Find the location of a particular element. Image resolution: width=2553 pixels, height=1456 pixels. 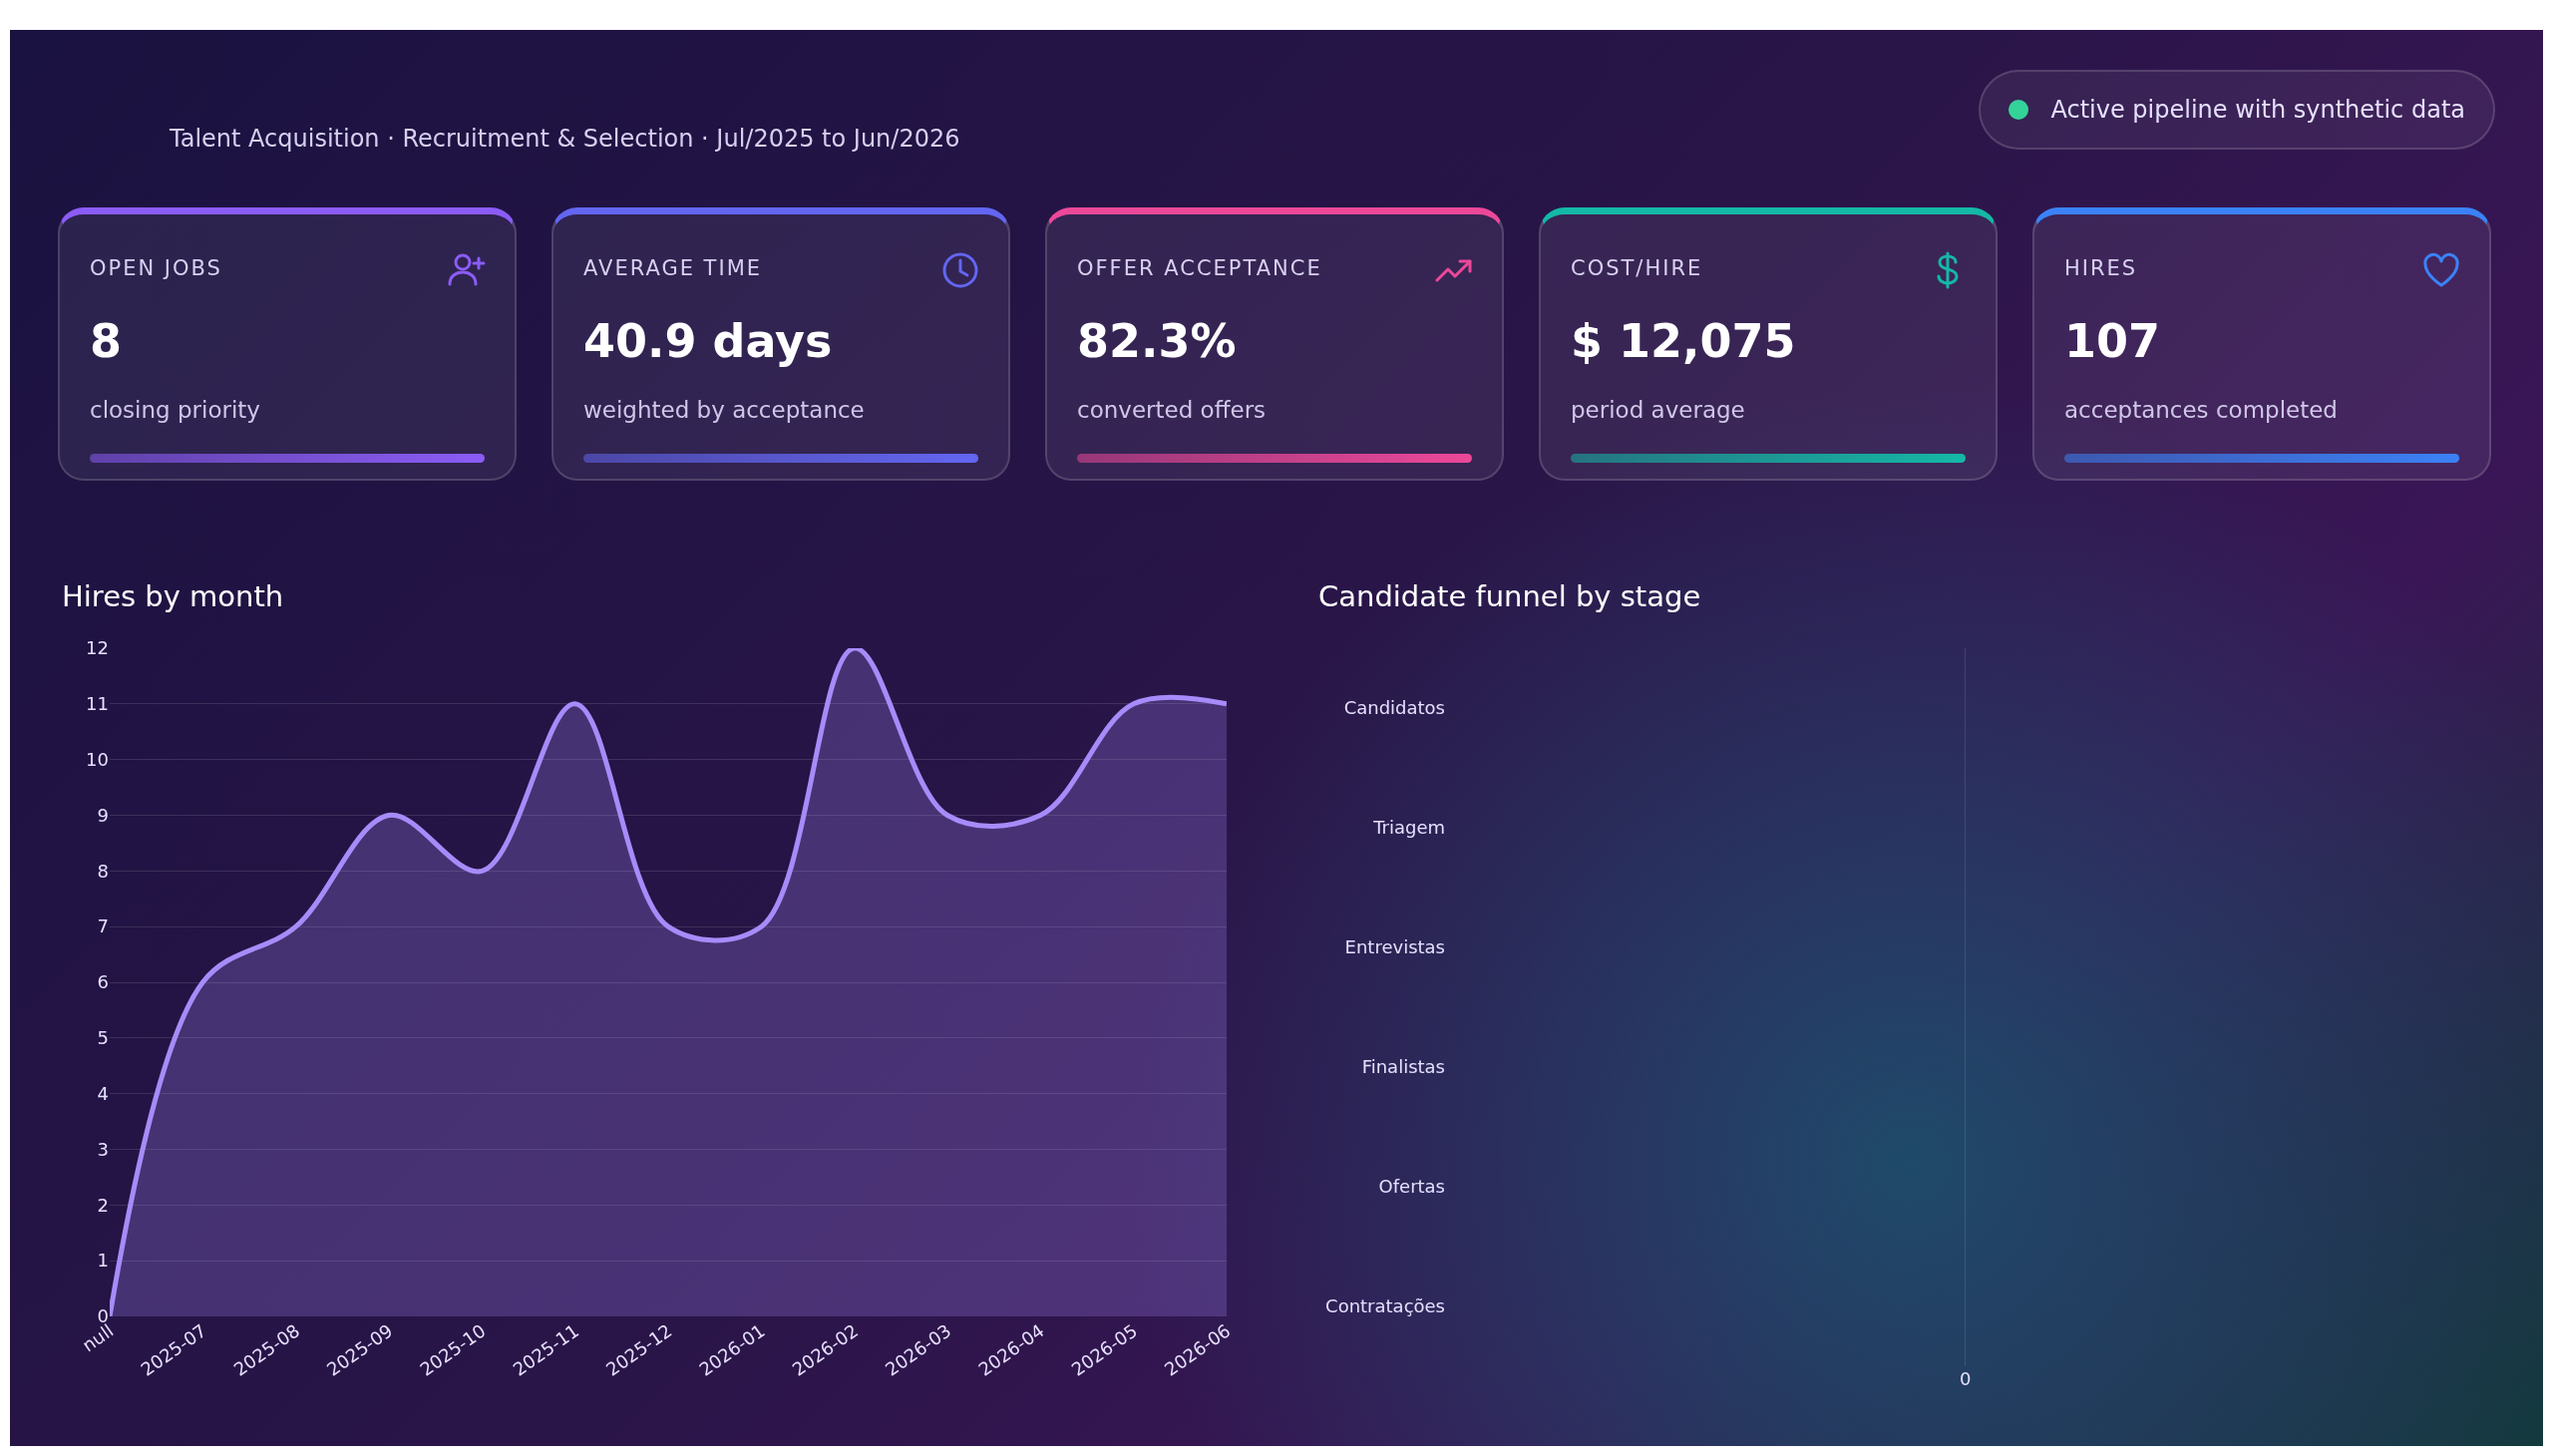

category-label: Contratações is located at coordinates (1385, 1306).